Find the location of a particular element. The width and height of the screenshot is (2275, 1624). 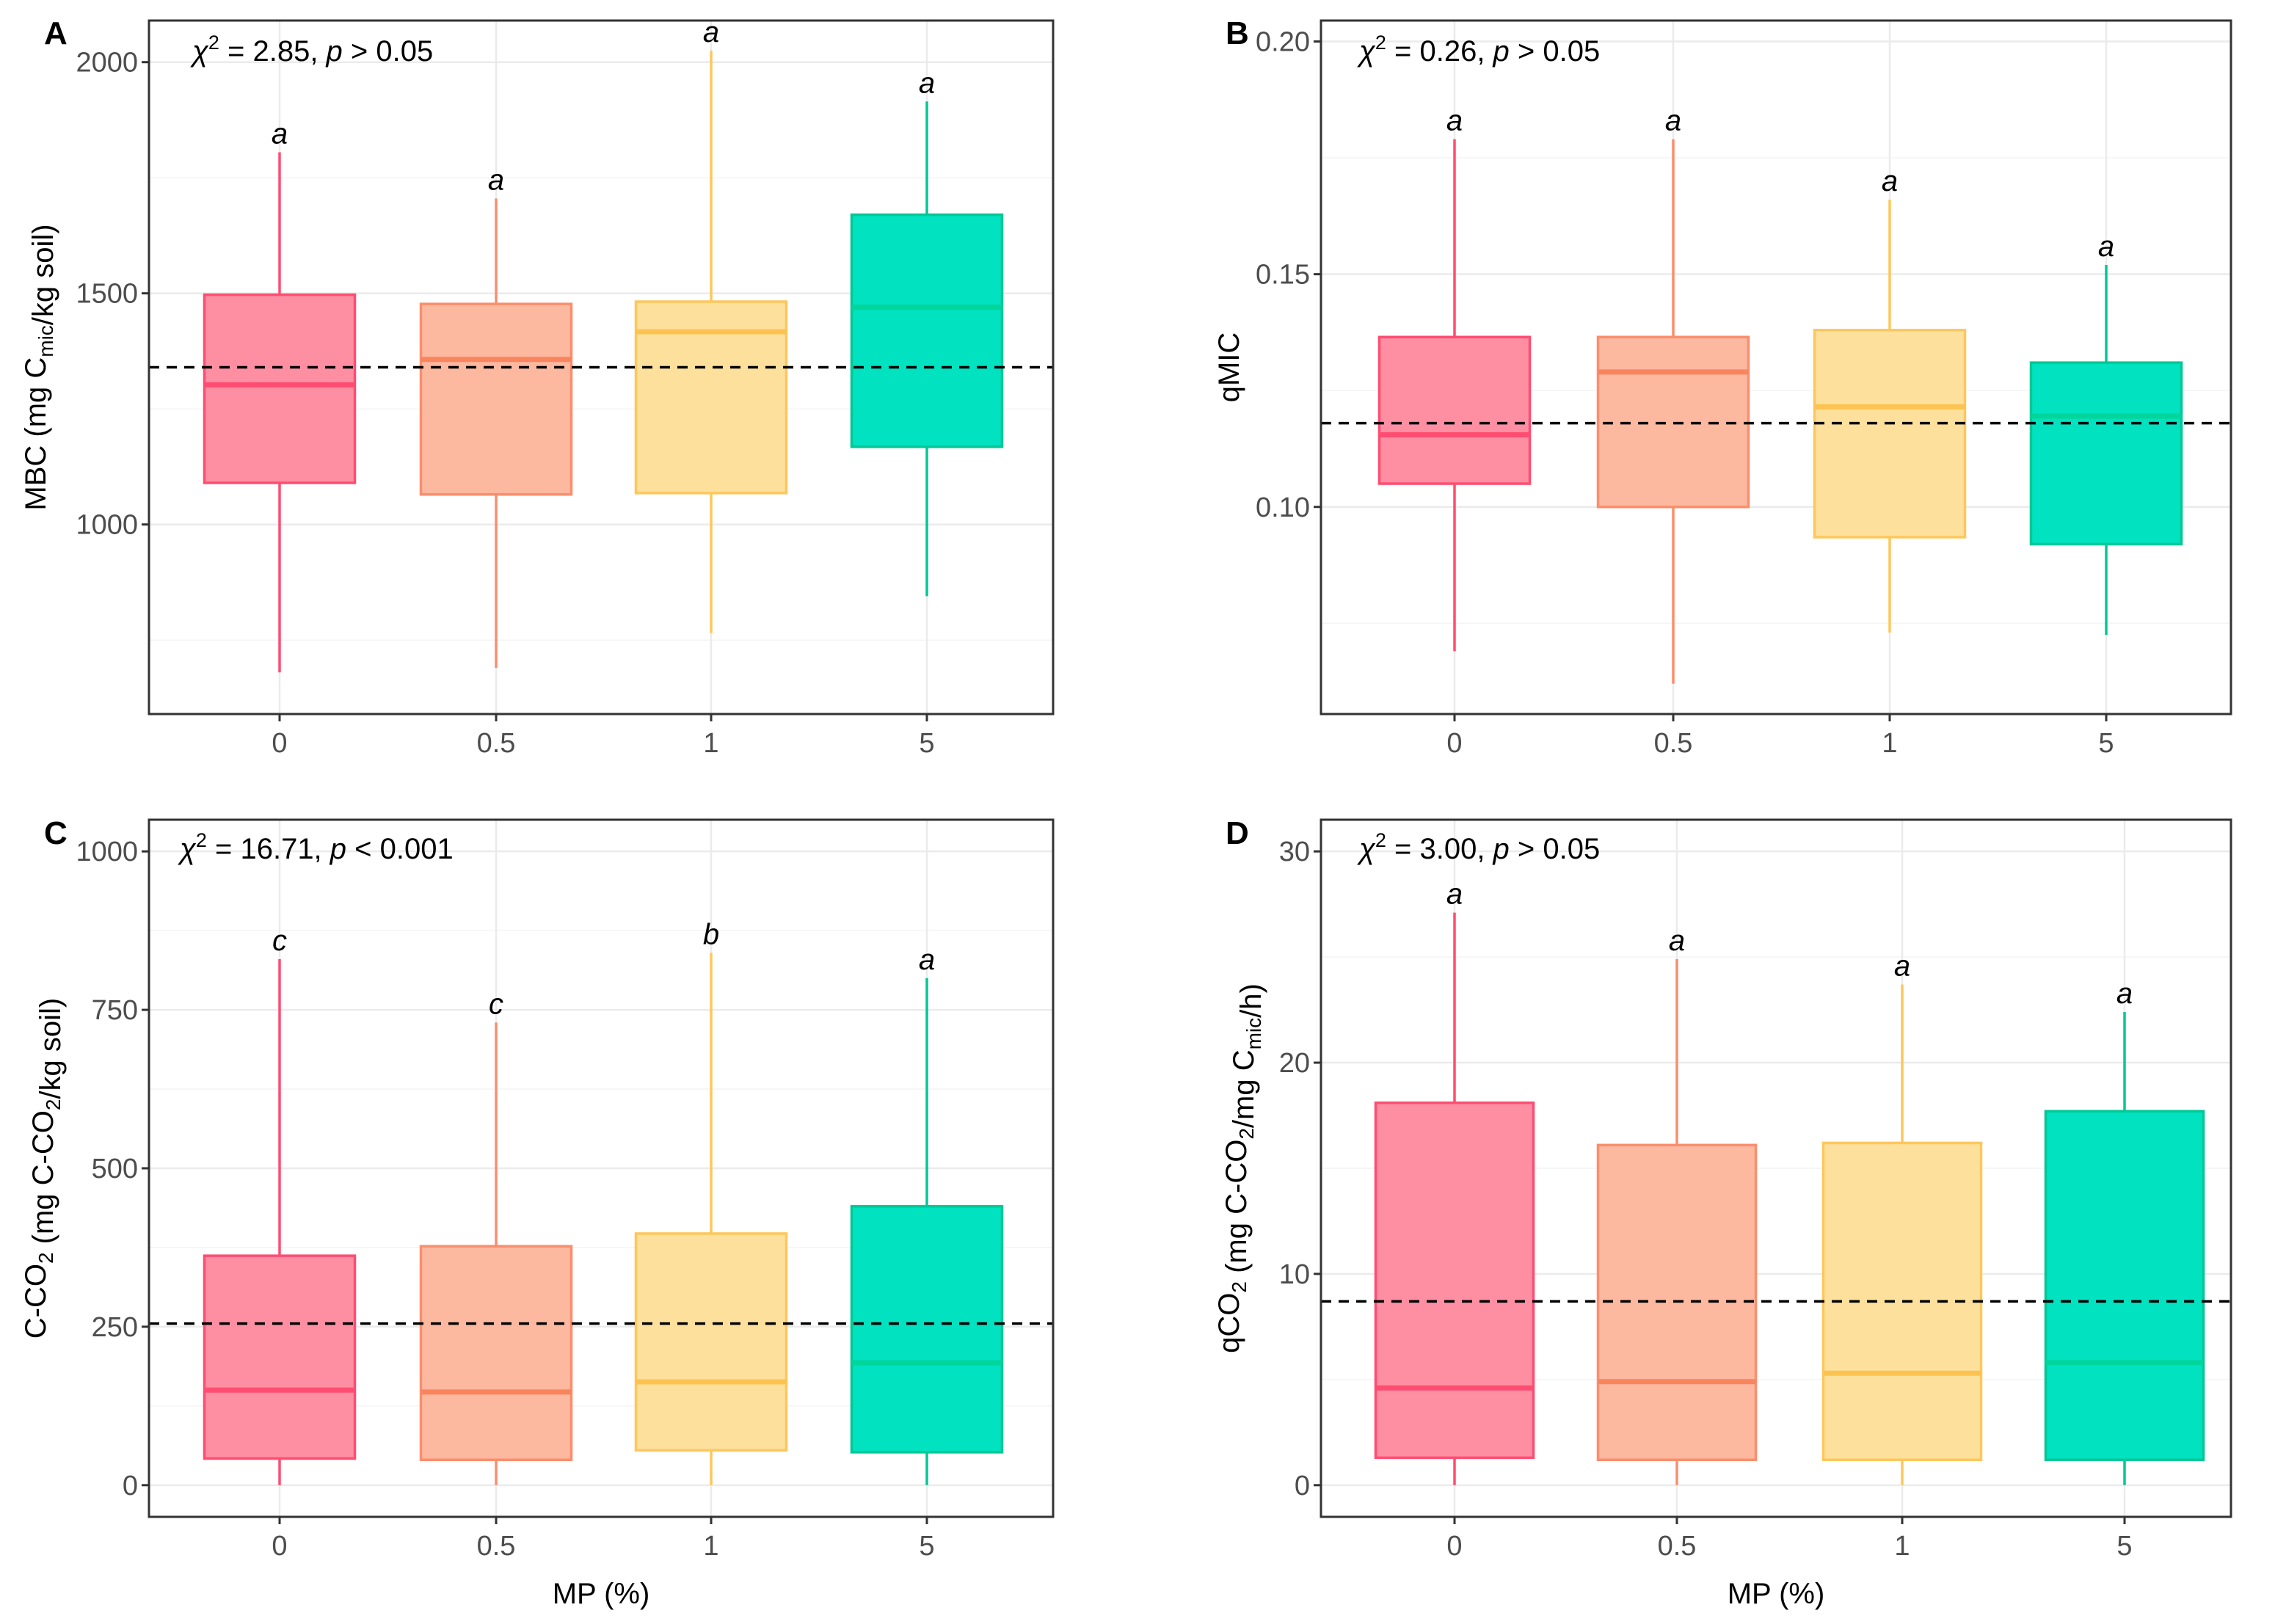

y-axis-title: qCO2 (mg C-CO2/mg Cmic/h) is located at coordinates (1240, 1168).